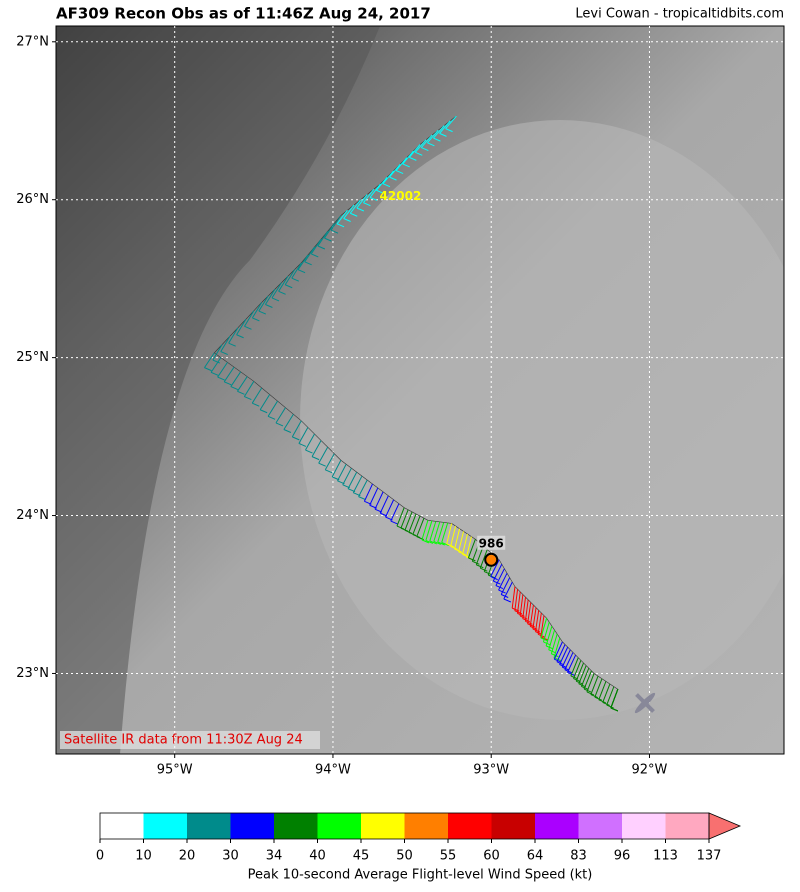  What do you see at coordinates (650, 770) in the screenshot?
I see `x-tick-label: 92°W` at bounding box center [650, 770].